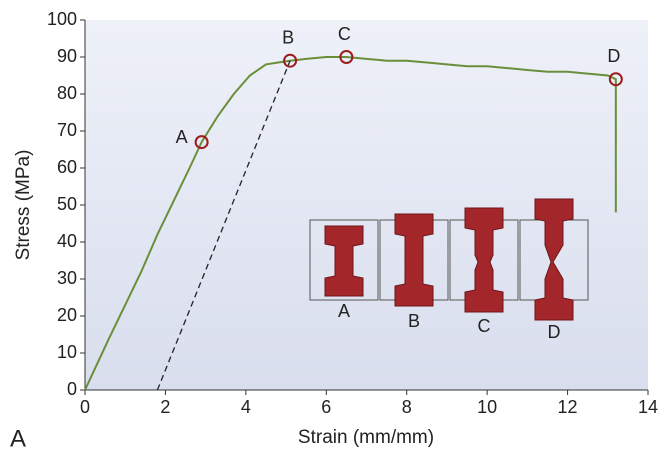 The height and width of the screenshot is (462, 661). Describe the element at coordinates (484, 326) in the screenshot. I see `inset-label: C` at that location.